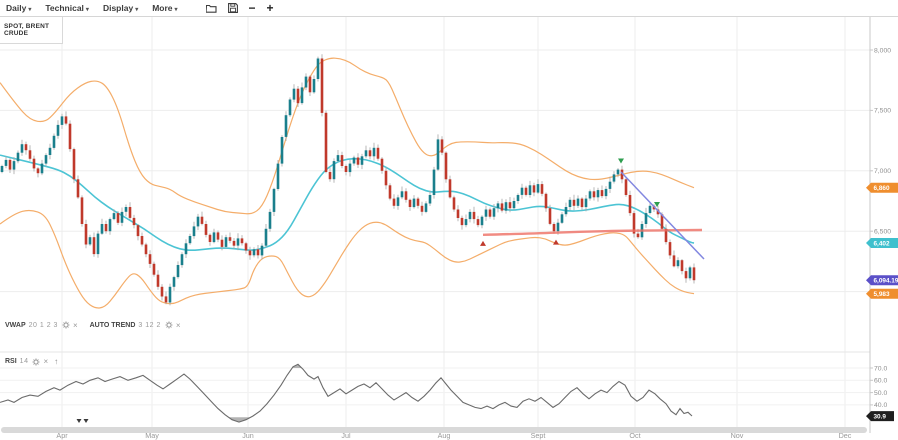 Image resolution: width=898 pixels, height=440 pixels. What do you see at coordinates (46, 361) in the screenshot?
I see `rsi-close-icon: ×` at bounding box center [46, 361].